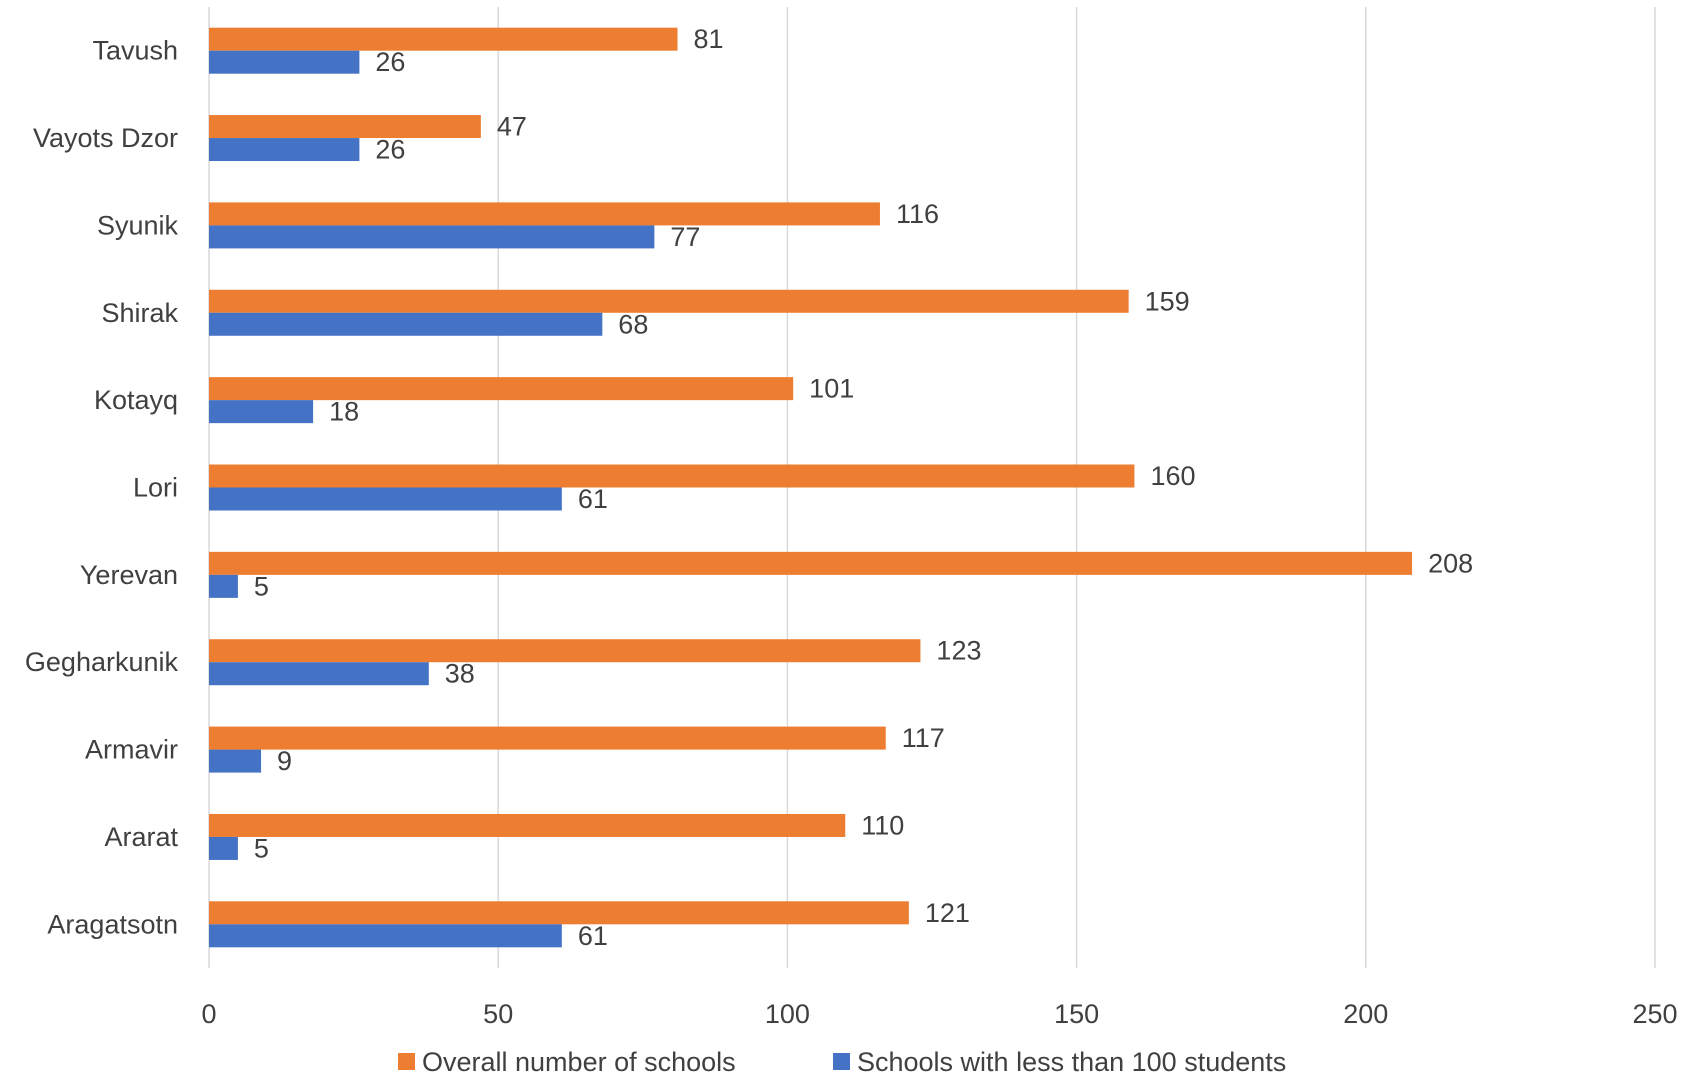  Describe the element at coordinates (344, 412) in the screenshot. I see `data-label: 18` at that location.